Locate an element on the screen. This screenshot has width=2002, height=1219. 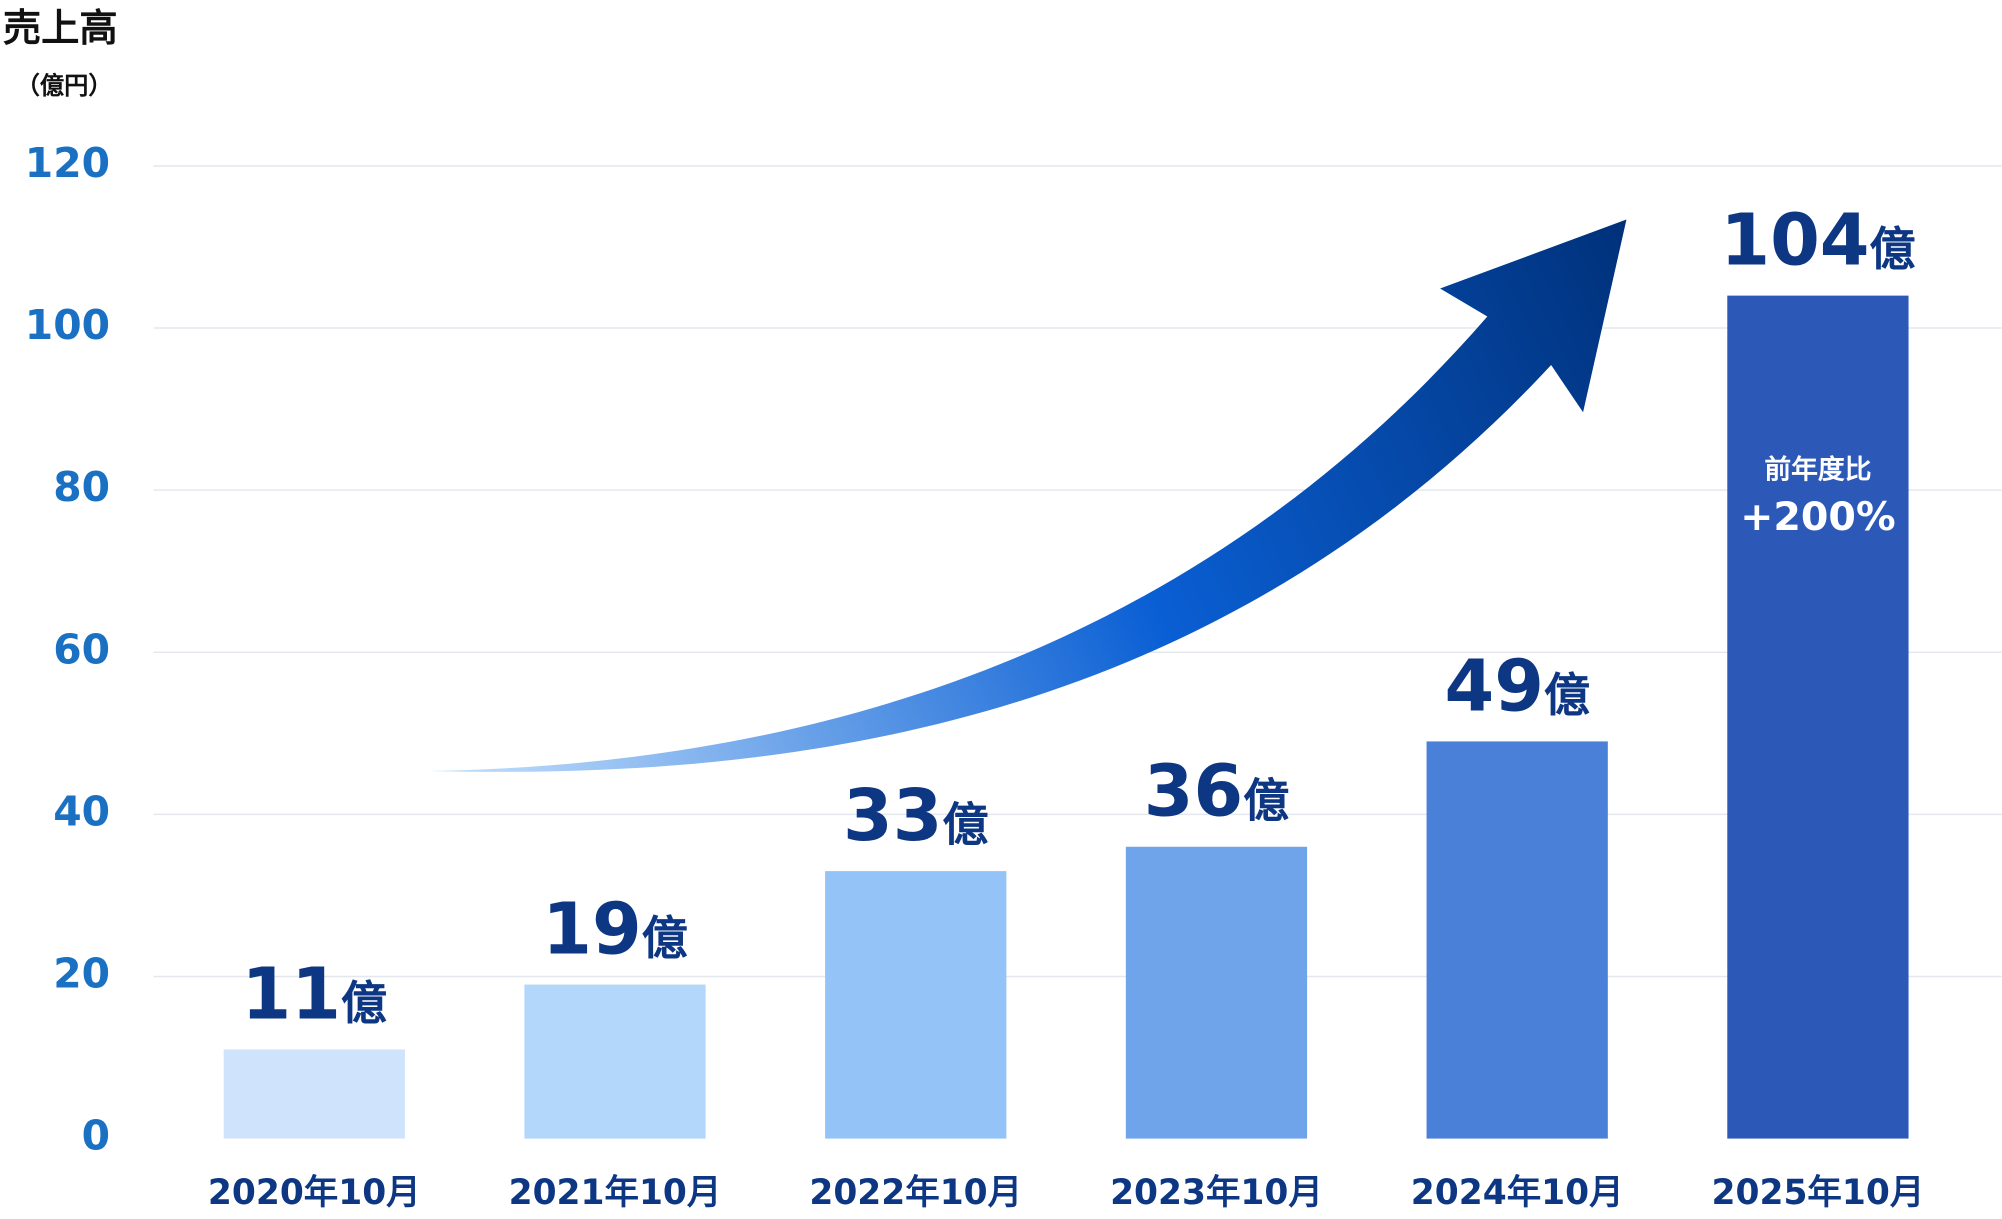
value-number: 104 is located at coordinates (1794, 239).